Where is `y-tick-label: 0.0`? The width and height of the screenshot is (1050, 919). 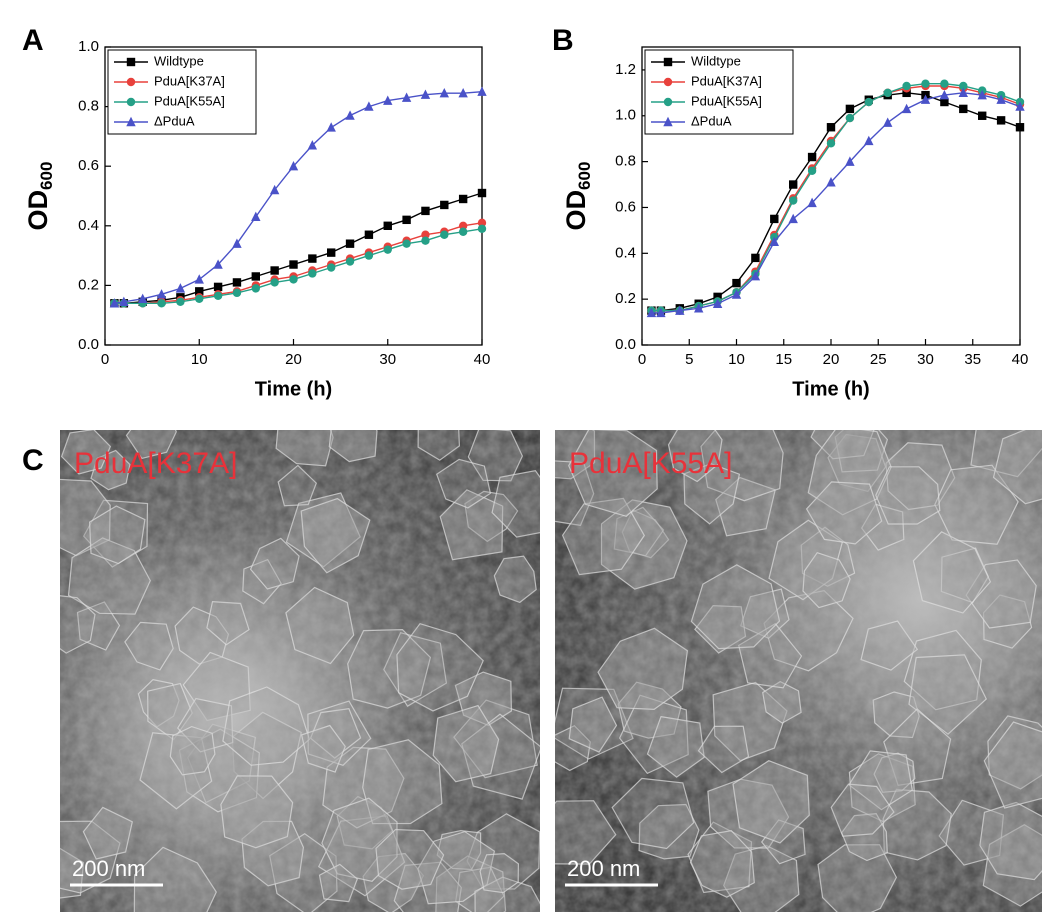
y-tick-label: 0.0 is located at coordinates (88, 344).